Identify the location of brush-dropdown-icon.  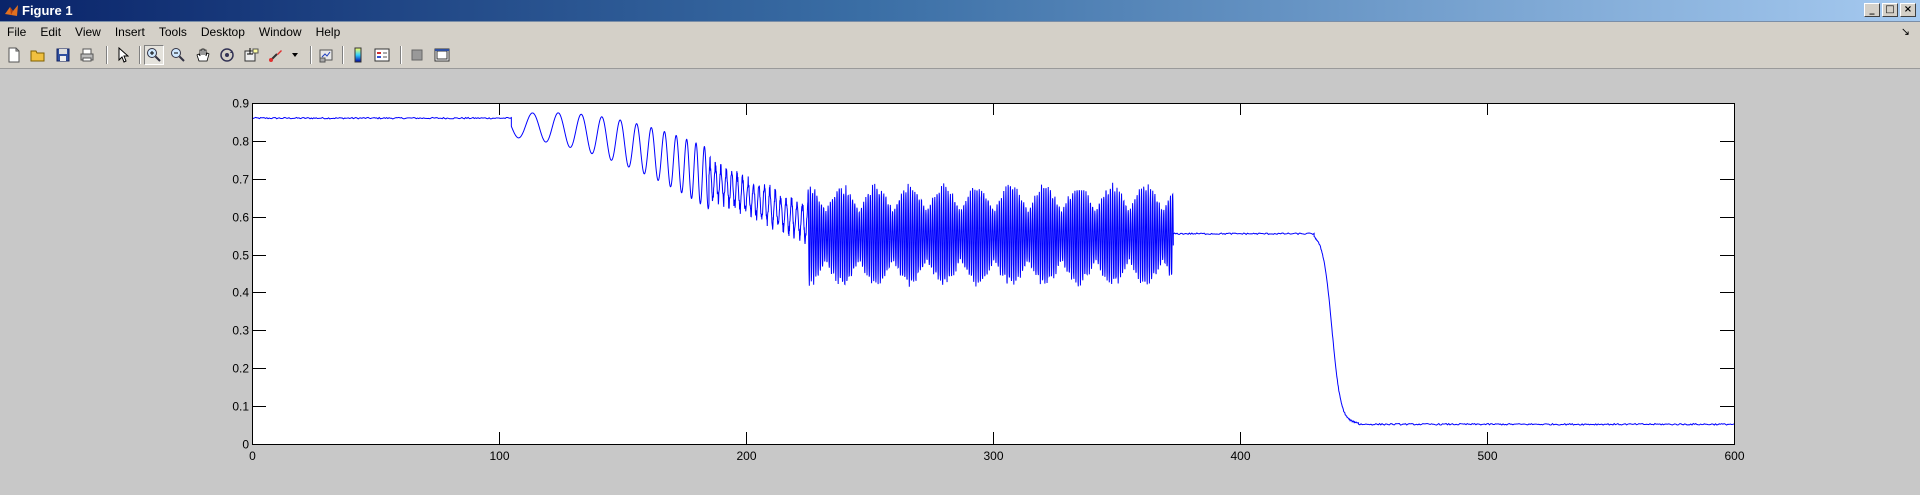
(295, 55).